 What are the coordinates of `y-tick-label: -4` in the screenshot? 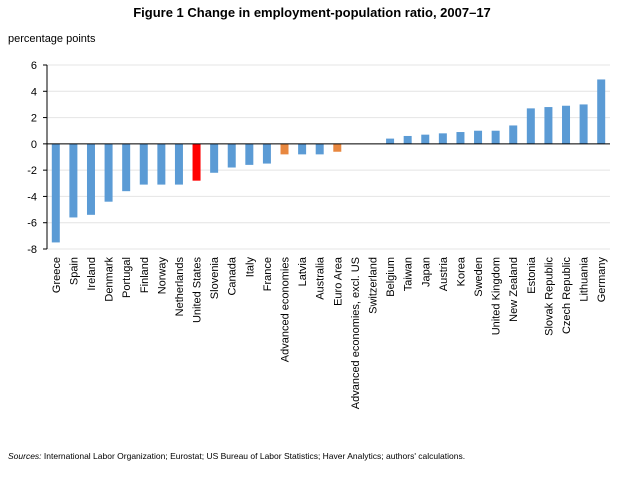 It's located at (32, 197).